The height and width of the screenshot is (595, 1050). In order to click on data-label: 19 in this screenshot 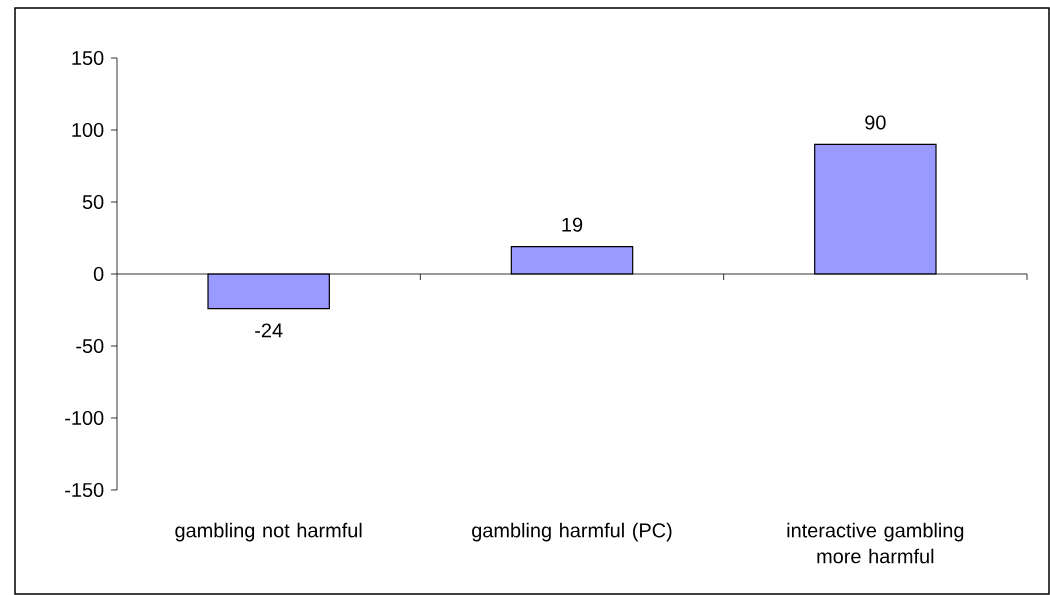, I will do `click(572, 224)`.